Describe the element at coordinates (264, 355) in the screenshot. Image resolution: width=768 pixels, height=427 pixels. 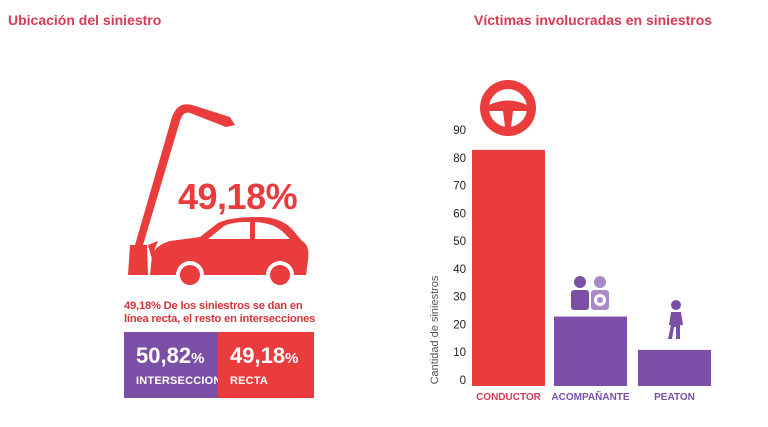
I see `recta-value: 49,18%` at that location.